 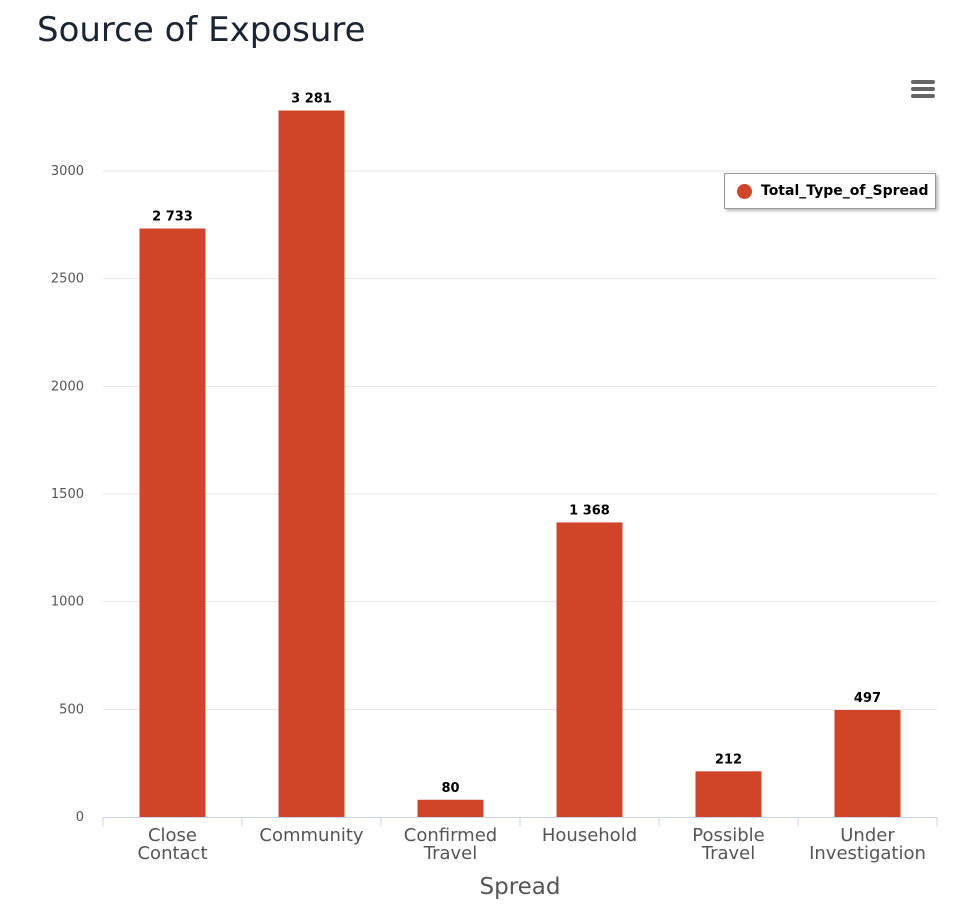 I want to click on data-label: 212, so click(x=728, y=759).